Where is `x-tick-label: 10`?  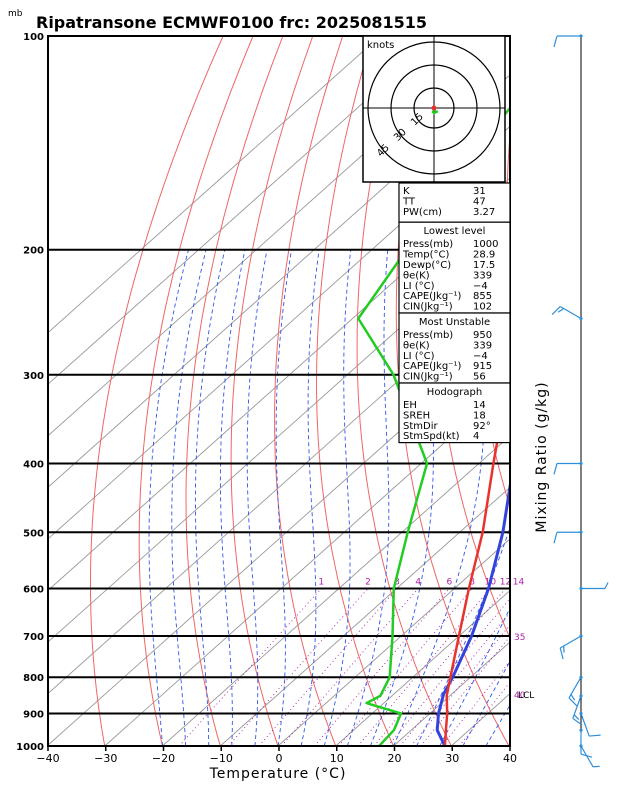 x-tick-label: 10 is located at coordinates (337, 758).